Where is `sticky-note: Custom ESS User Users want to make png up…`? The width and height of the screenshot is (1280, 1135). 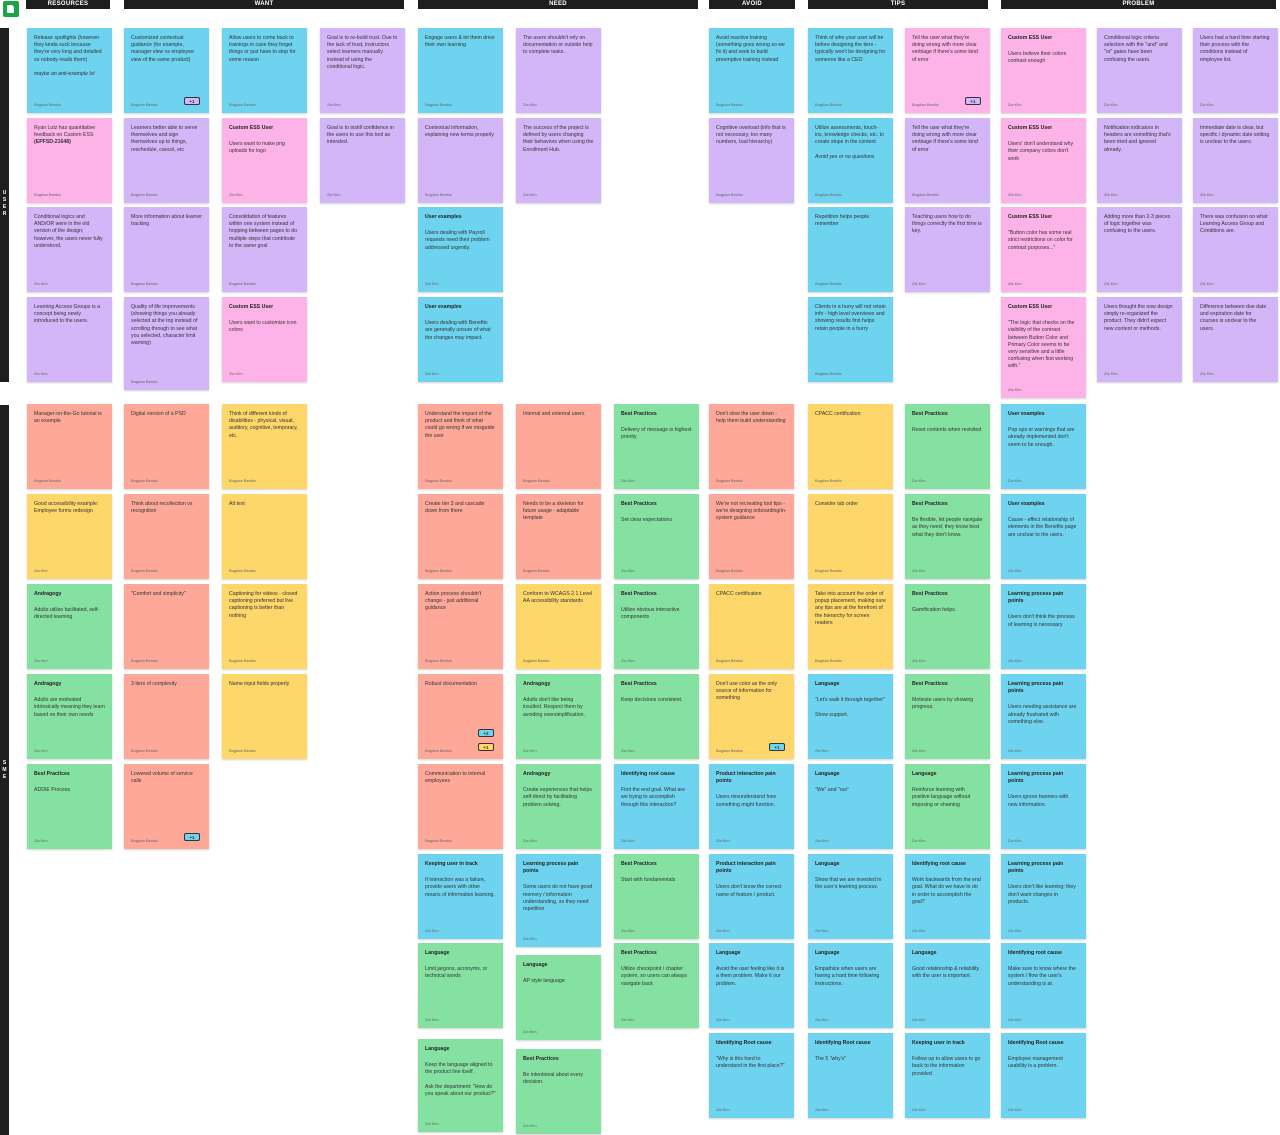
sticky-note: Custom ESS User Users want to make png up… is located at coordinates (264, 160).